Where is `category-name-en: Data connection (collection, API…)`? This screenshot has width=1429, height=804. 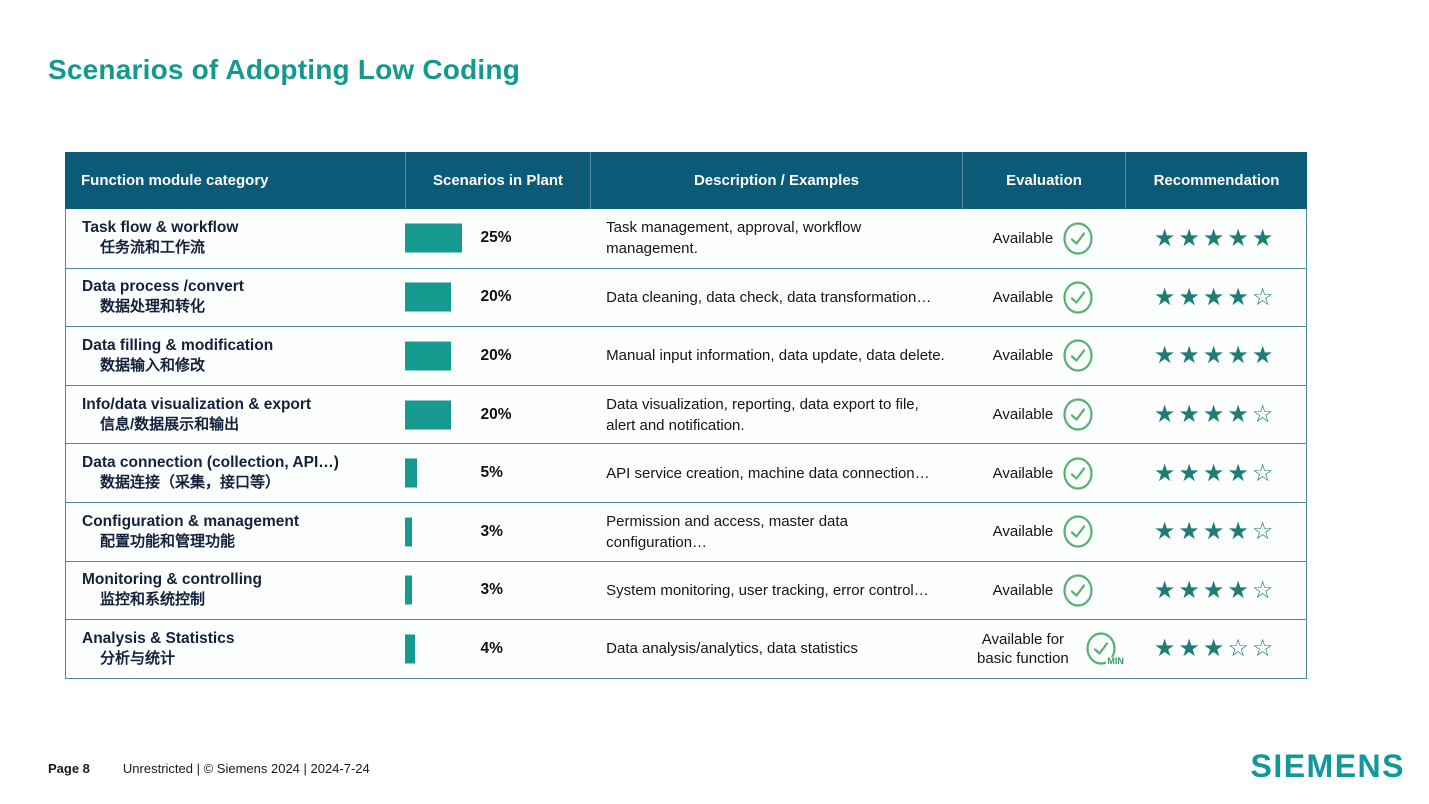 category-name-en: Data connection (collection, API…) is located at coordinates (210, 463).